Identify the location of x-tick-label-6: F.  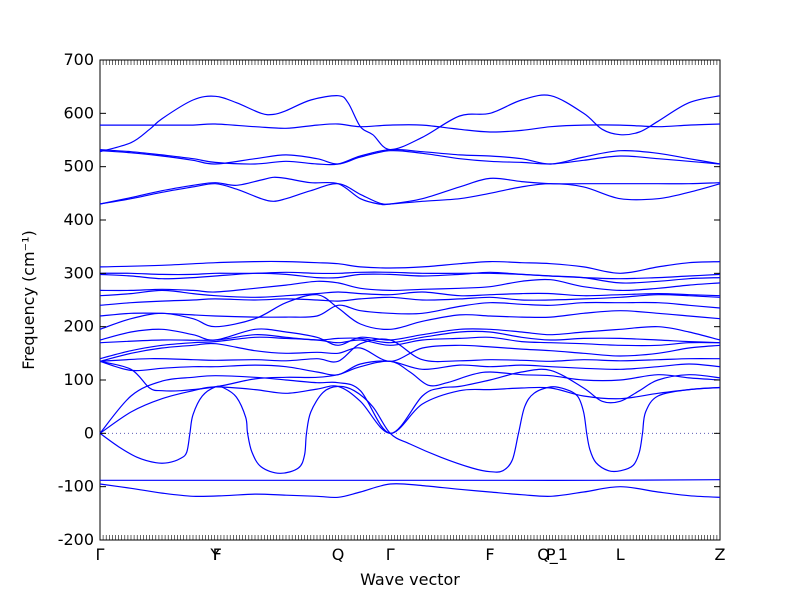
(489, 554).